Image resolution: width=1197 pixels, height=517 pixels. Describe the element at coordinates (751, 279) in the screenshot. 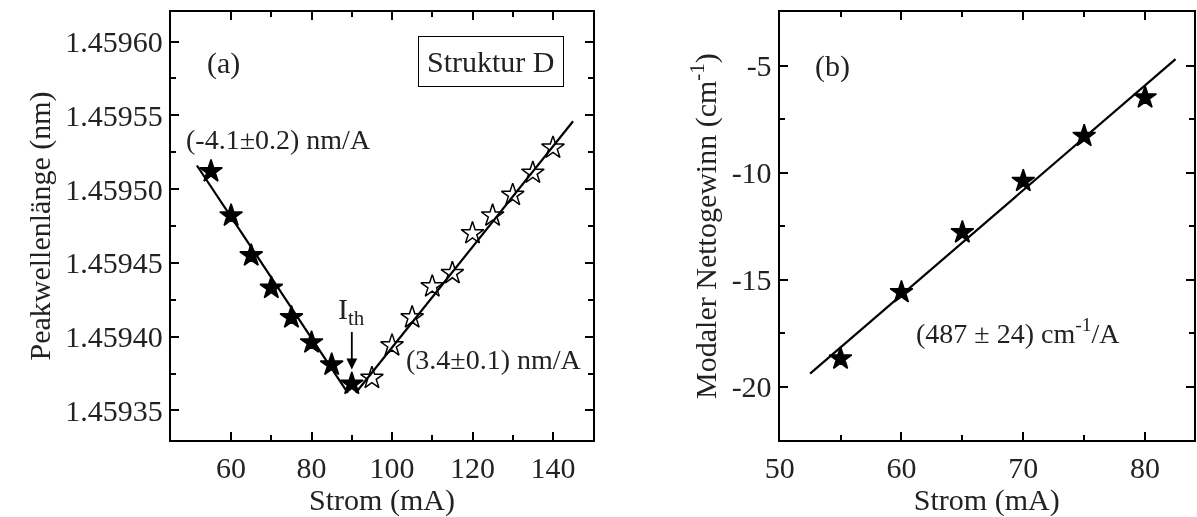

I see `y-tick-label: -15` at that location.